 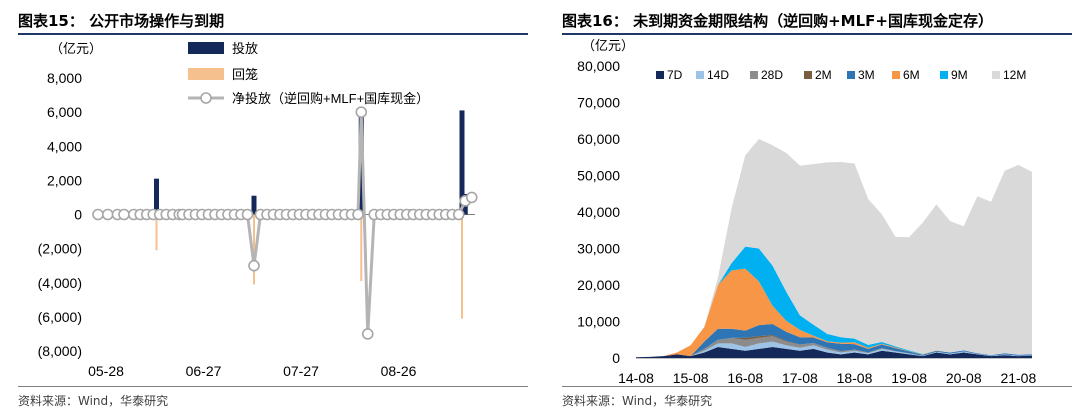 I want to click on x-tick-label: 06-27, so click(x=204, y=371).